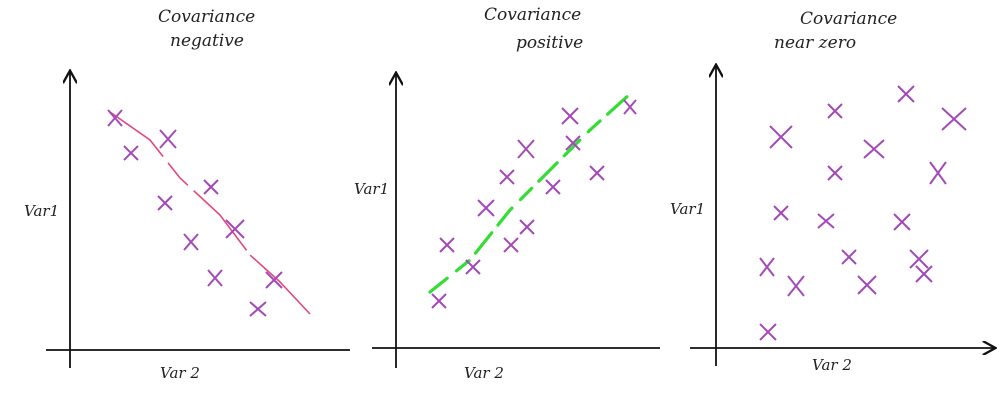  I want to click on panel-title-line2: positive, so click(549, 43).